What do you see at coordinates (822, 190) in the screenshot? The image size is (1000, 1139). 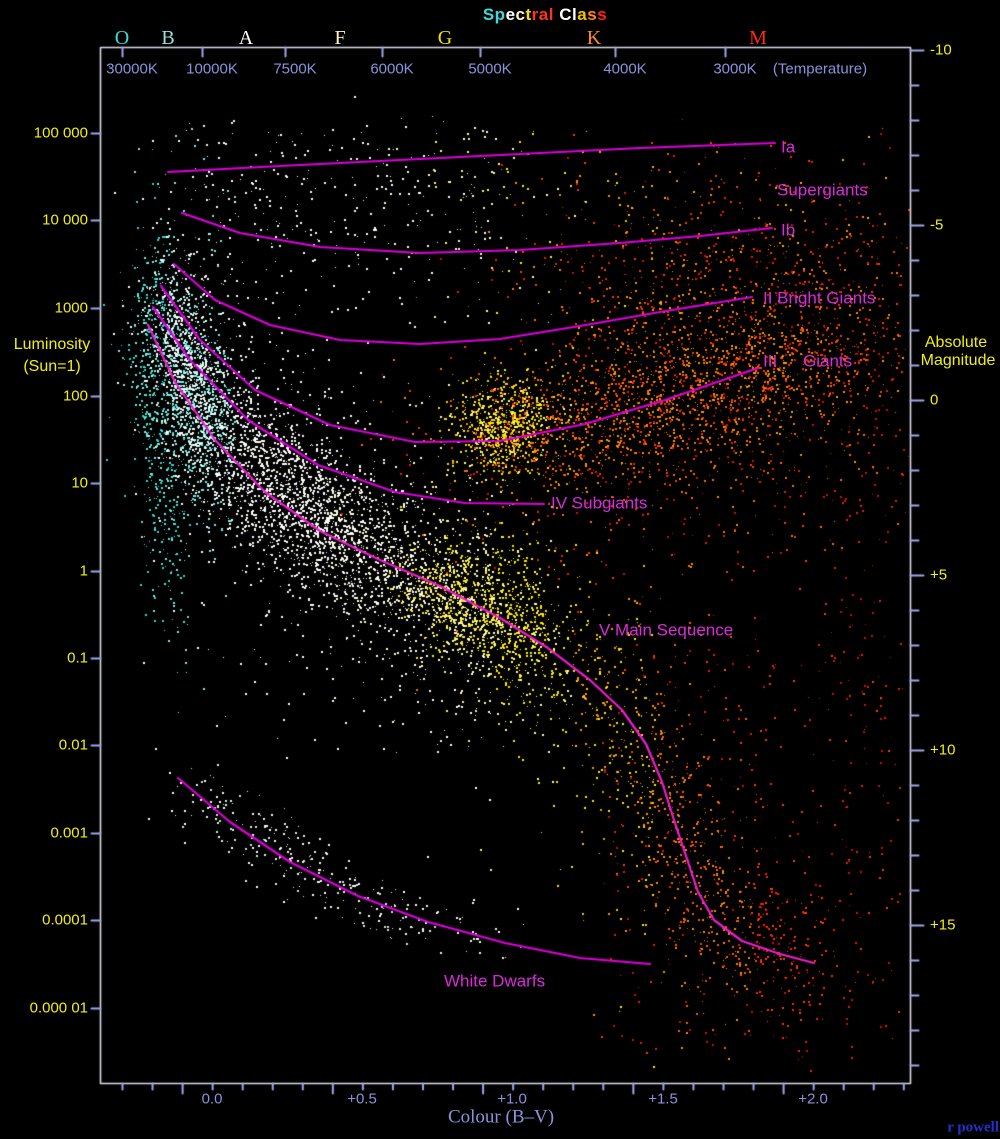 I see `class-label-supergiants: Supergiants` at bounding box center [822, 190].